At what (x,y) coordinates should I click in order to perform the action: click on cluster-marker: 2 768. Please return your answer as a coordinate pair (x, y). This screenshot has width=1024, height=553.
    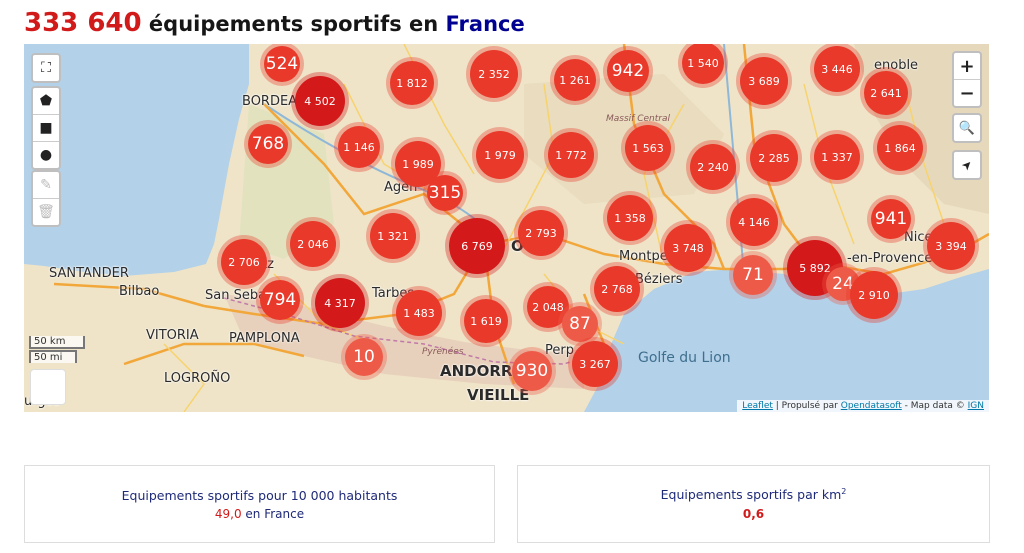
    Looking at the image, I should click on (617, 289).